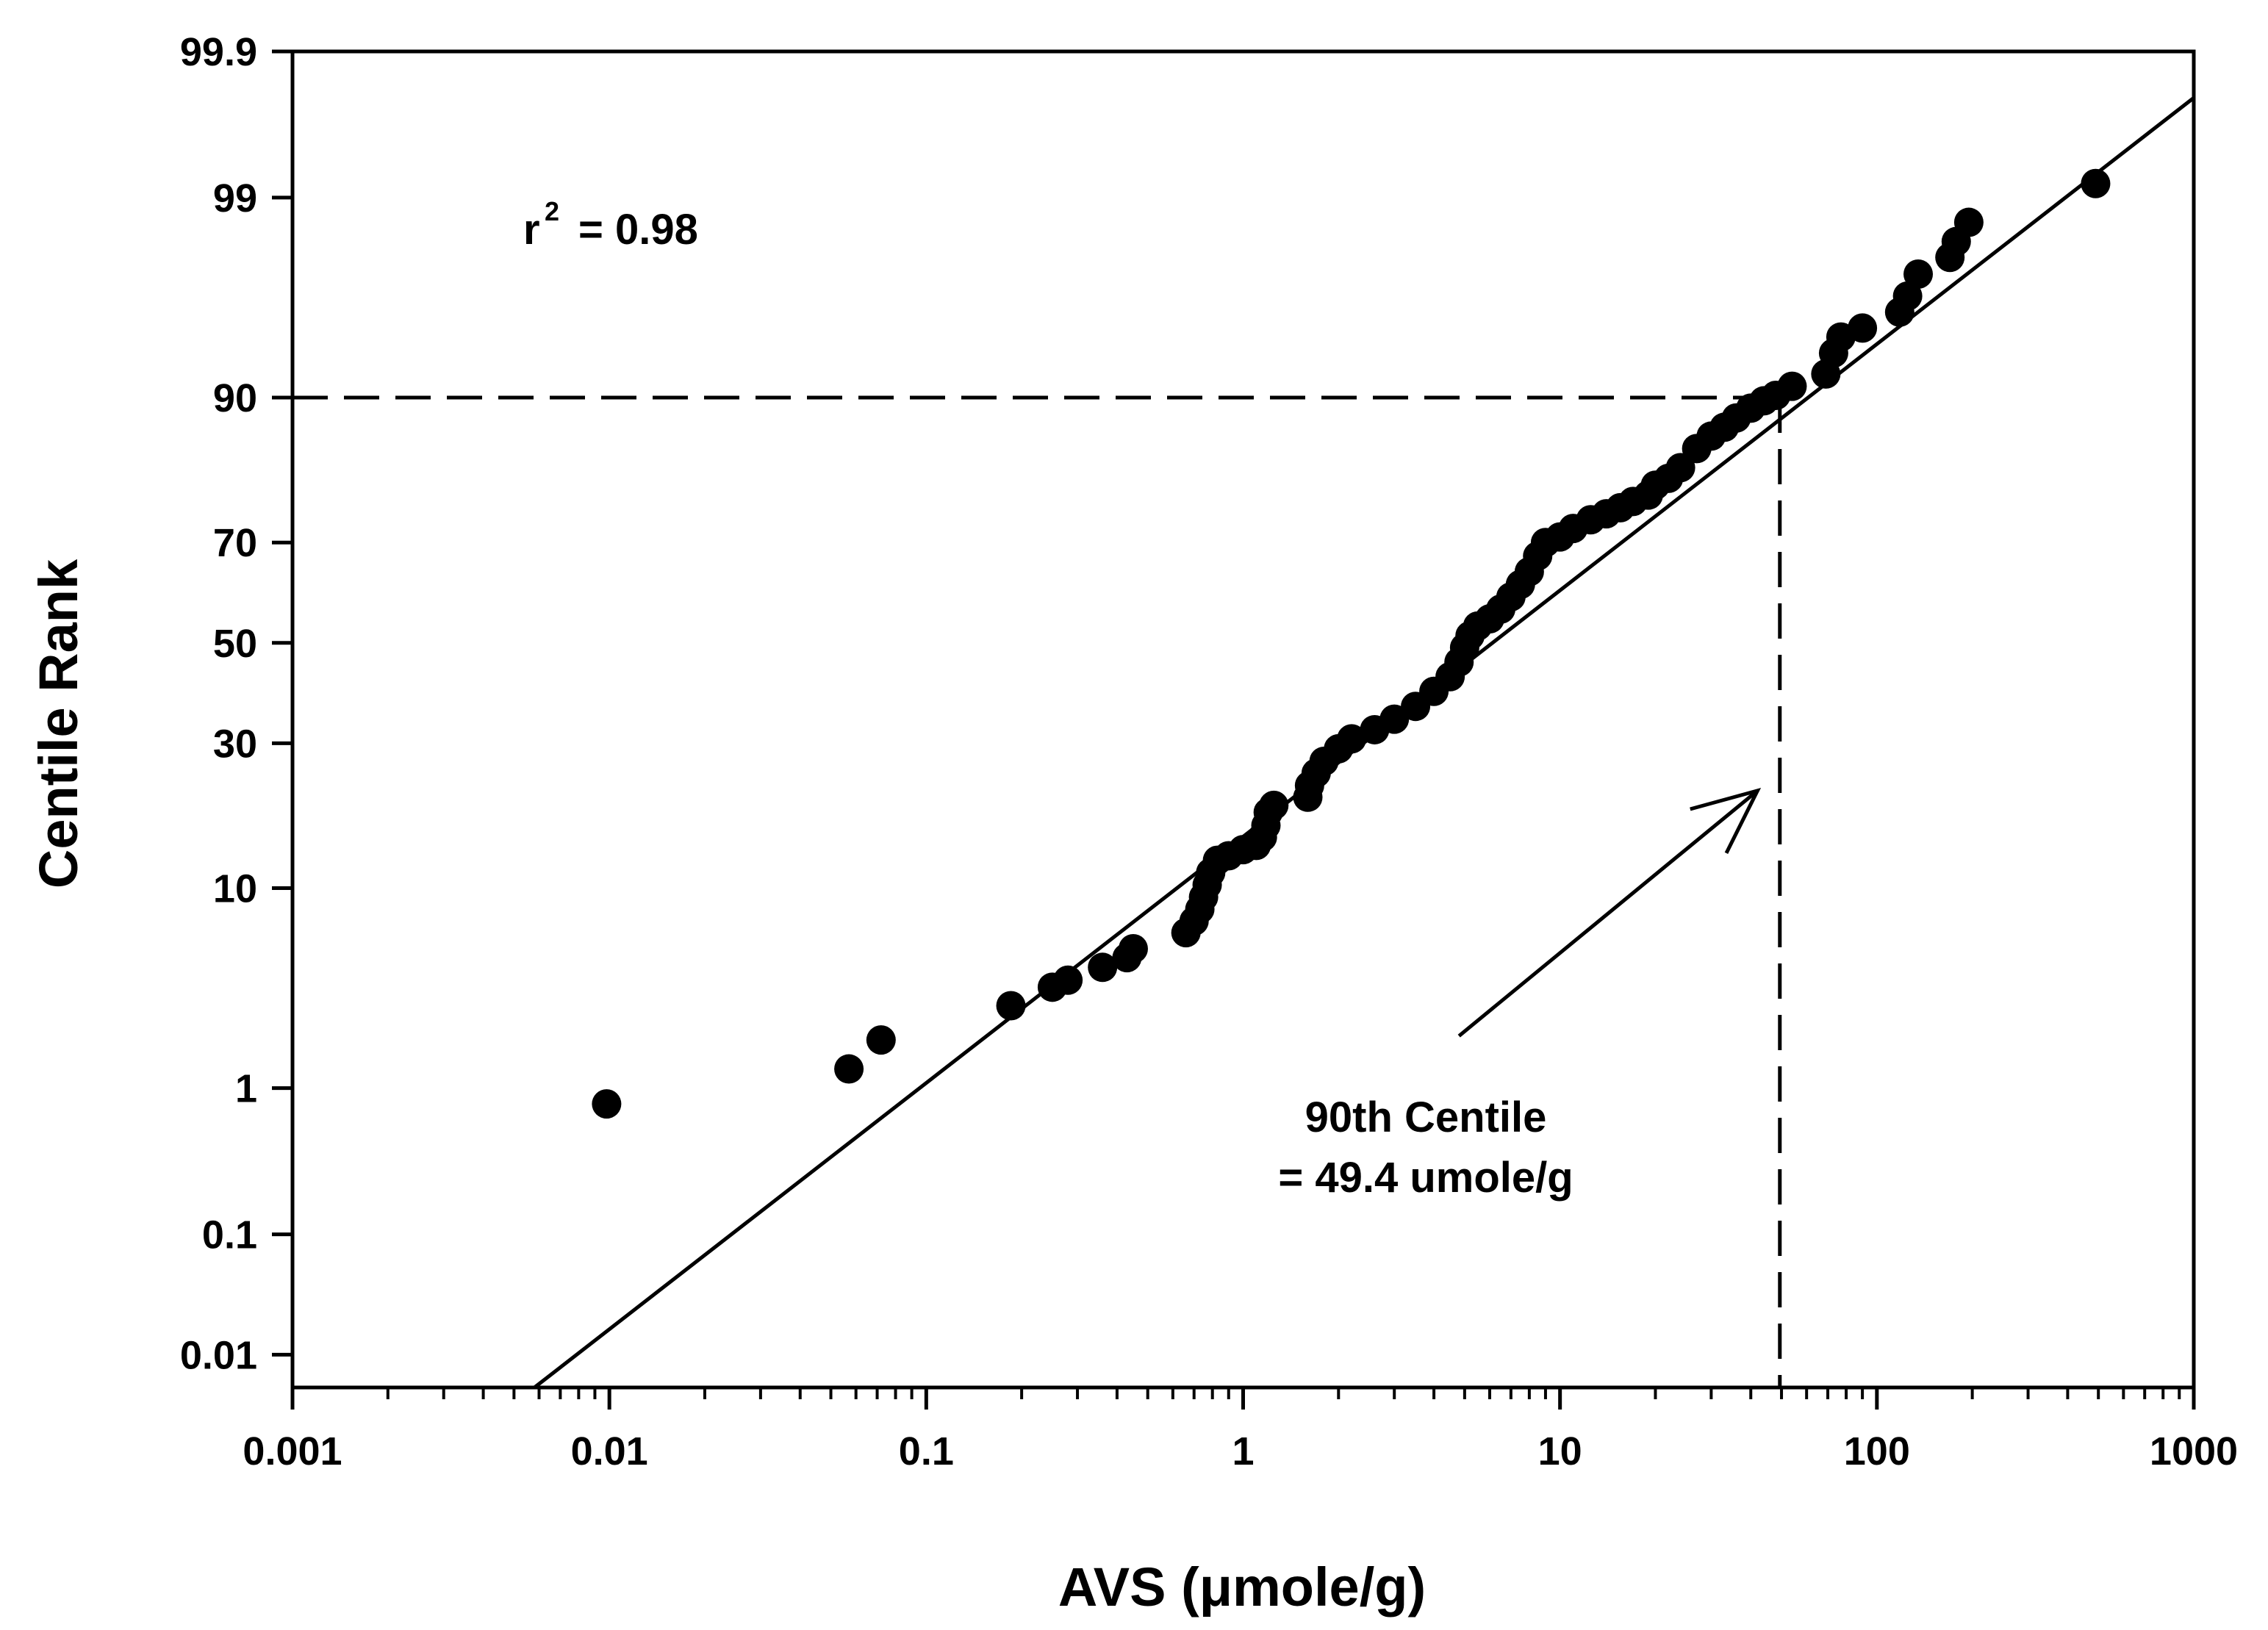 The height and width of the screenshot is (1630, 2268). Describe the element at coordinates (1243, 1451) in the screenshot. I see `x-tick-label: 1` at that location.